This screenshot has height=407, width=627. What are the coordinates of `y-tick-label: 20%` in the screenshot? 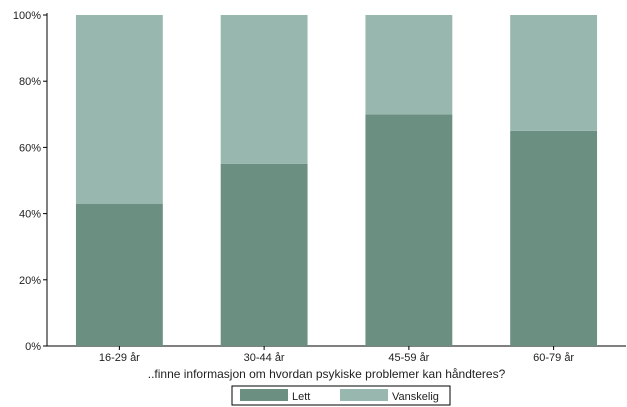 It's located at (30, 281).